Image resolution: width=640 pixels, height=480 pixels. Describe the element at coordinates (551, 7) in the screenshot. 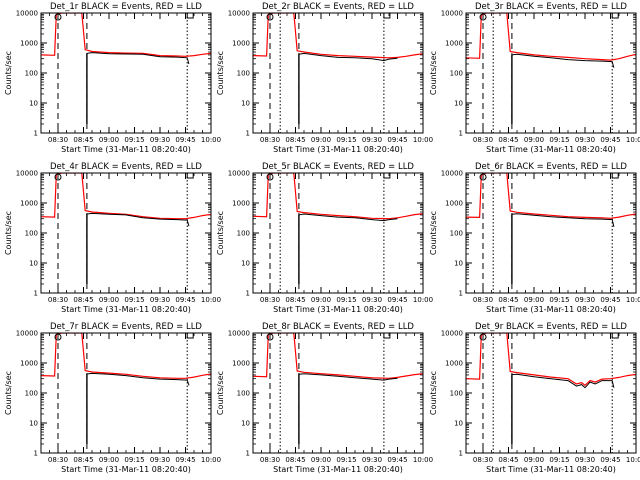

I see `panel-title: Det_3r BLACK = Events, RED = LLD` at that location.